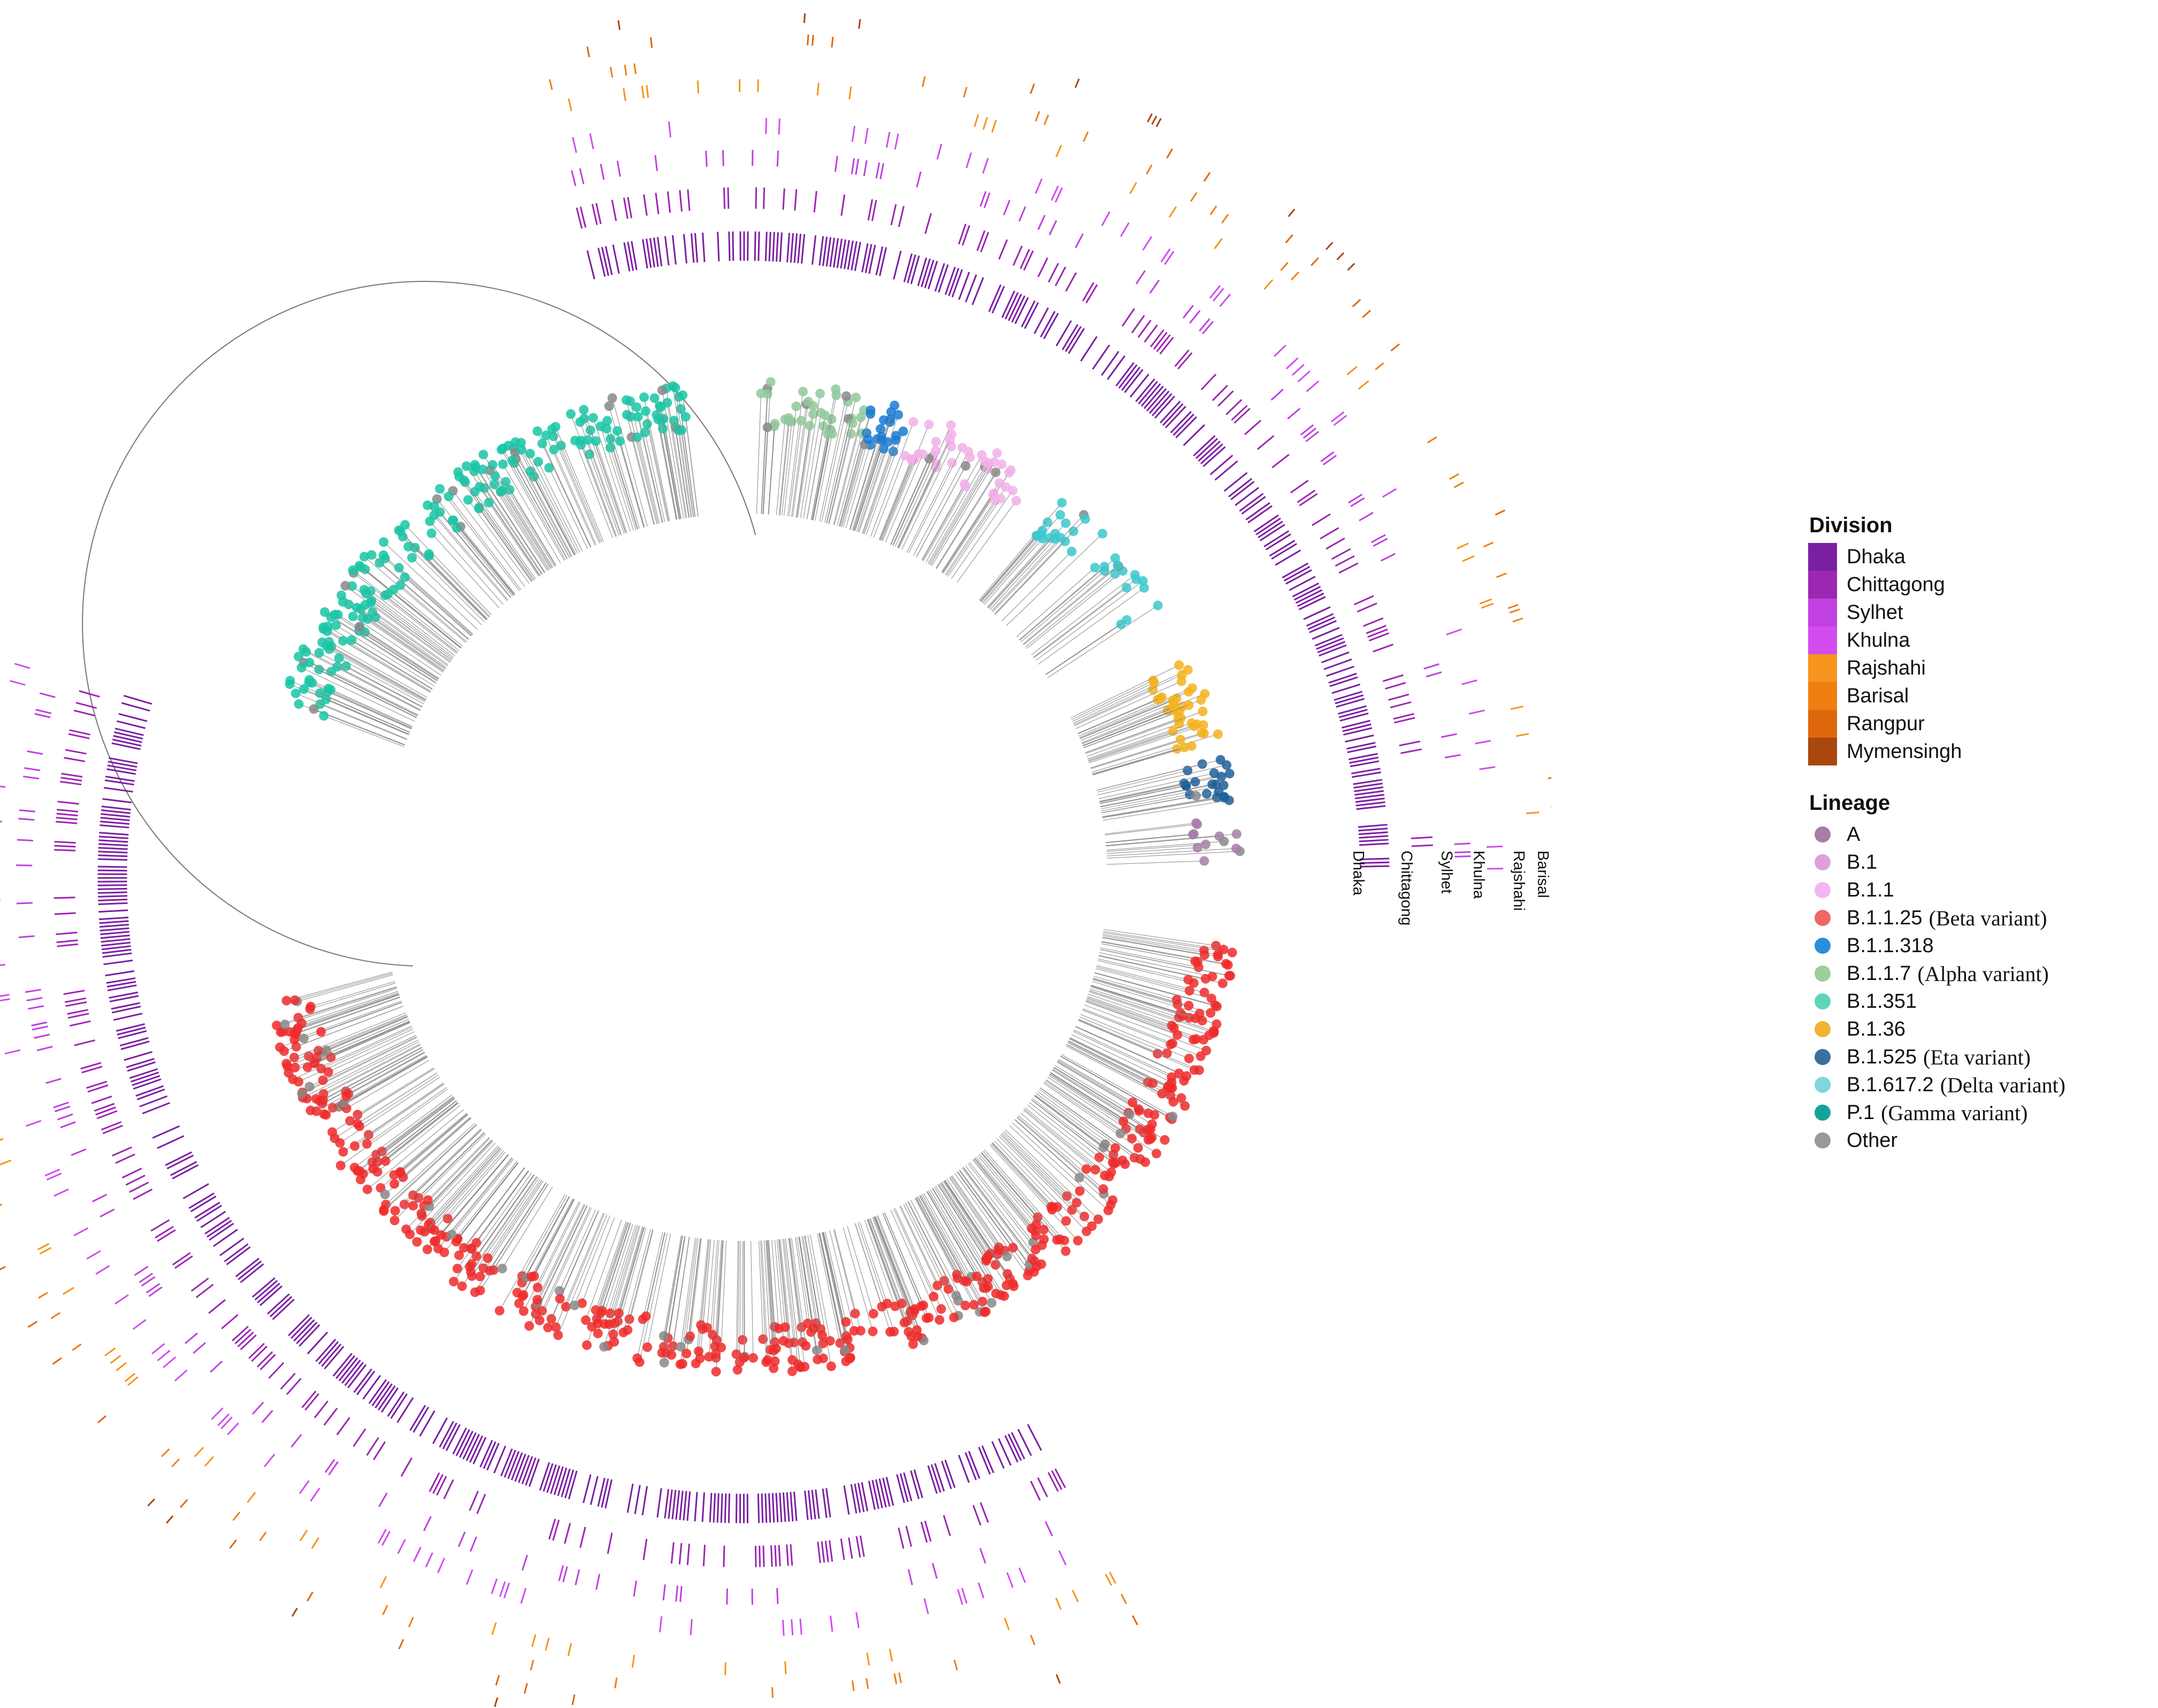 The image size is (2158, 1708). I want to click on ring-6-bar, so click(1366, 314).